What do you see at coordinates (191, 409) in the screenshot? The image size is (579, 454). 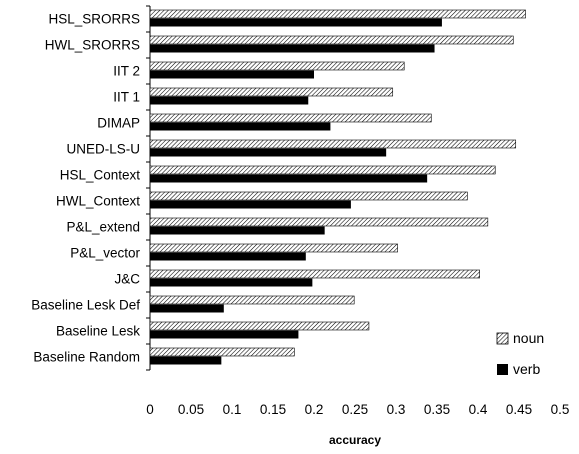 I see `x-tick-label: 0.05` at bounding box center [191, 409].